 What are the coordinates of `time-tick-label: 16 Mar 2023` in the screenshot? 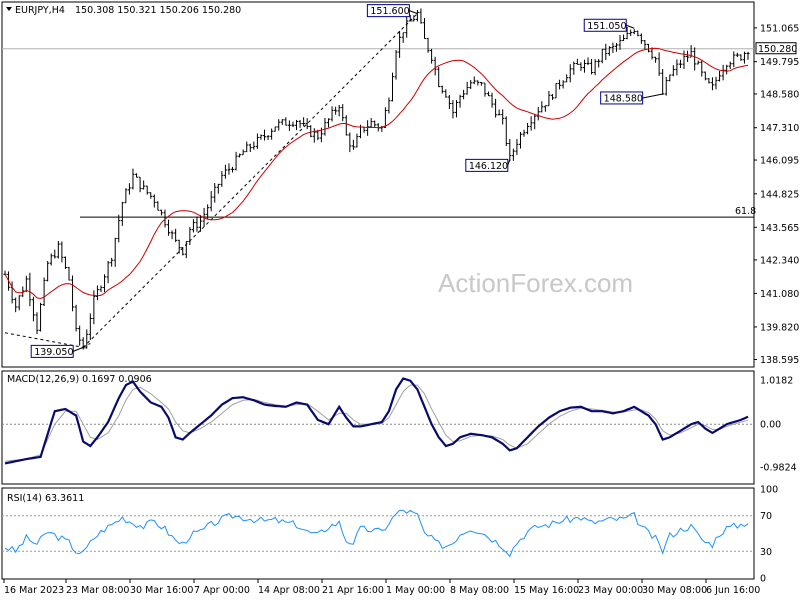 It's located at (34, 590).